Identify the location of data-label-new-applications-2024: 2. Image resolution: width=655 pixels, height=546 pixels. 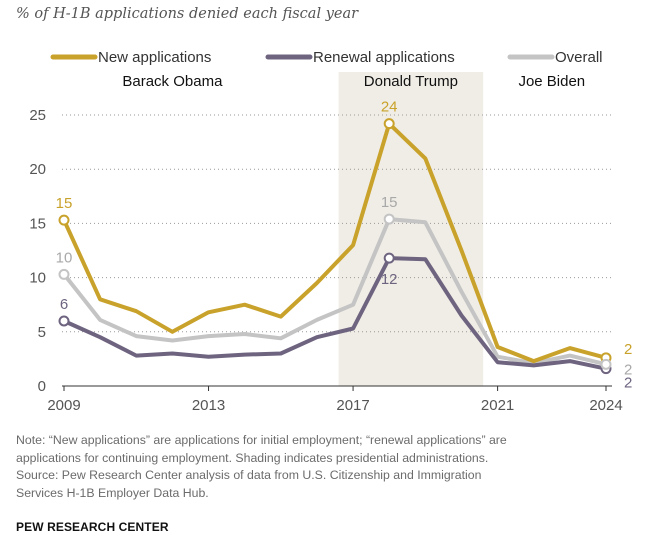
(628, 349).